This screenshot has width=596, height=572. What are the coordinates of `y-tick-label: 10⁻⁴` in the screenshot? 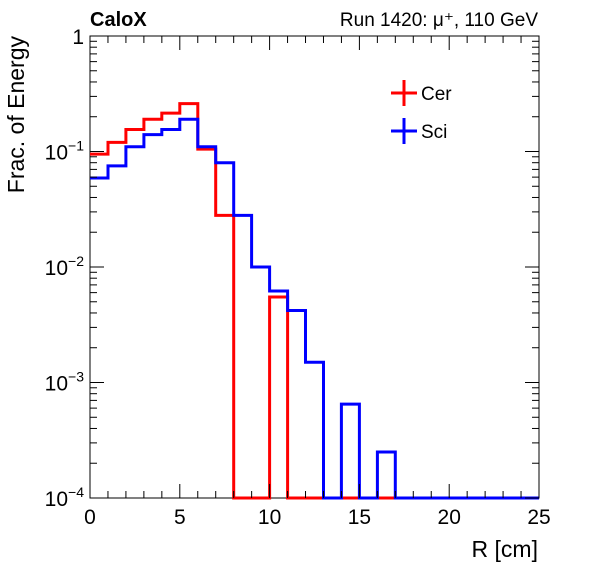 It's located at (65, 497).